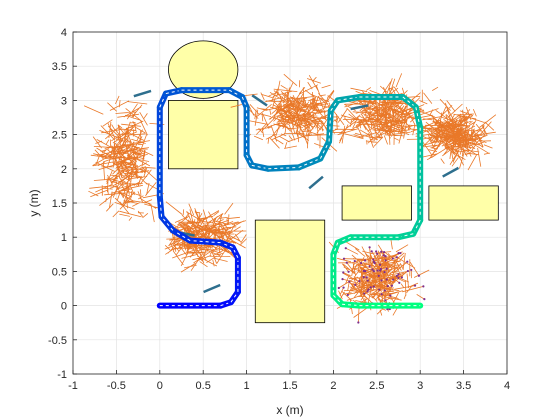  Describe the element at coordinates (247, 386) in the screenshot. I see `x-tick-label: 1` at that location.